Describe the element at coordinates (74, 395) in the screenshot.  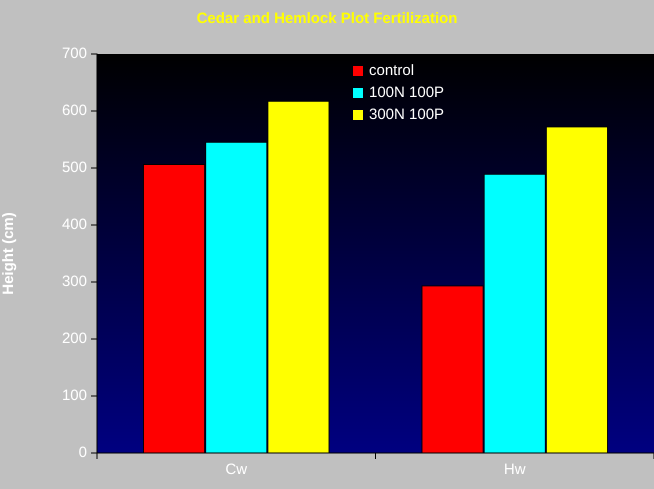
I see `y-tick-label: 100` at that location.